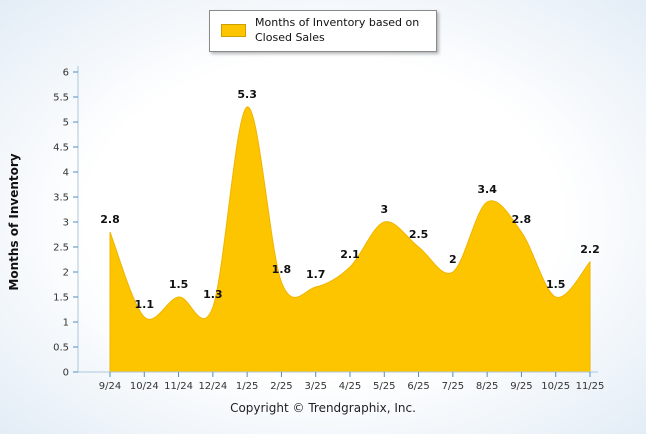 This screenshot has width=646, height=434. I want to click on svg-text: 1, so click(66, 323).